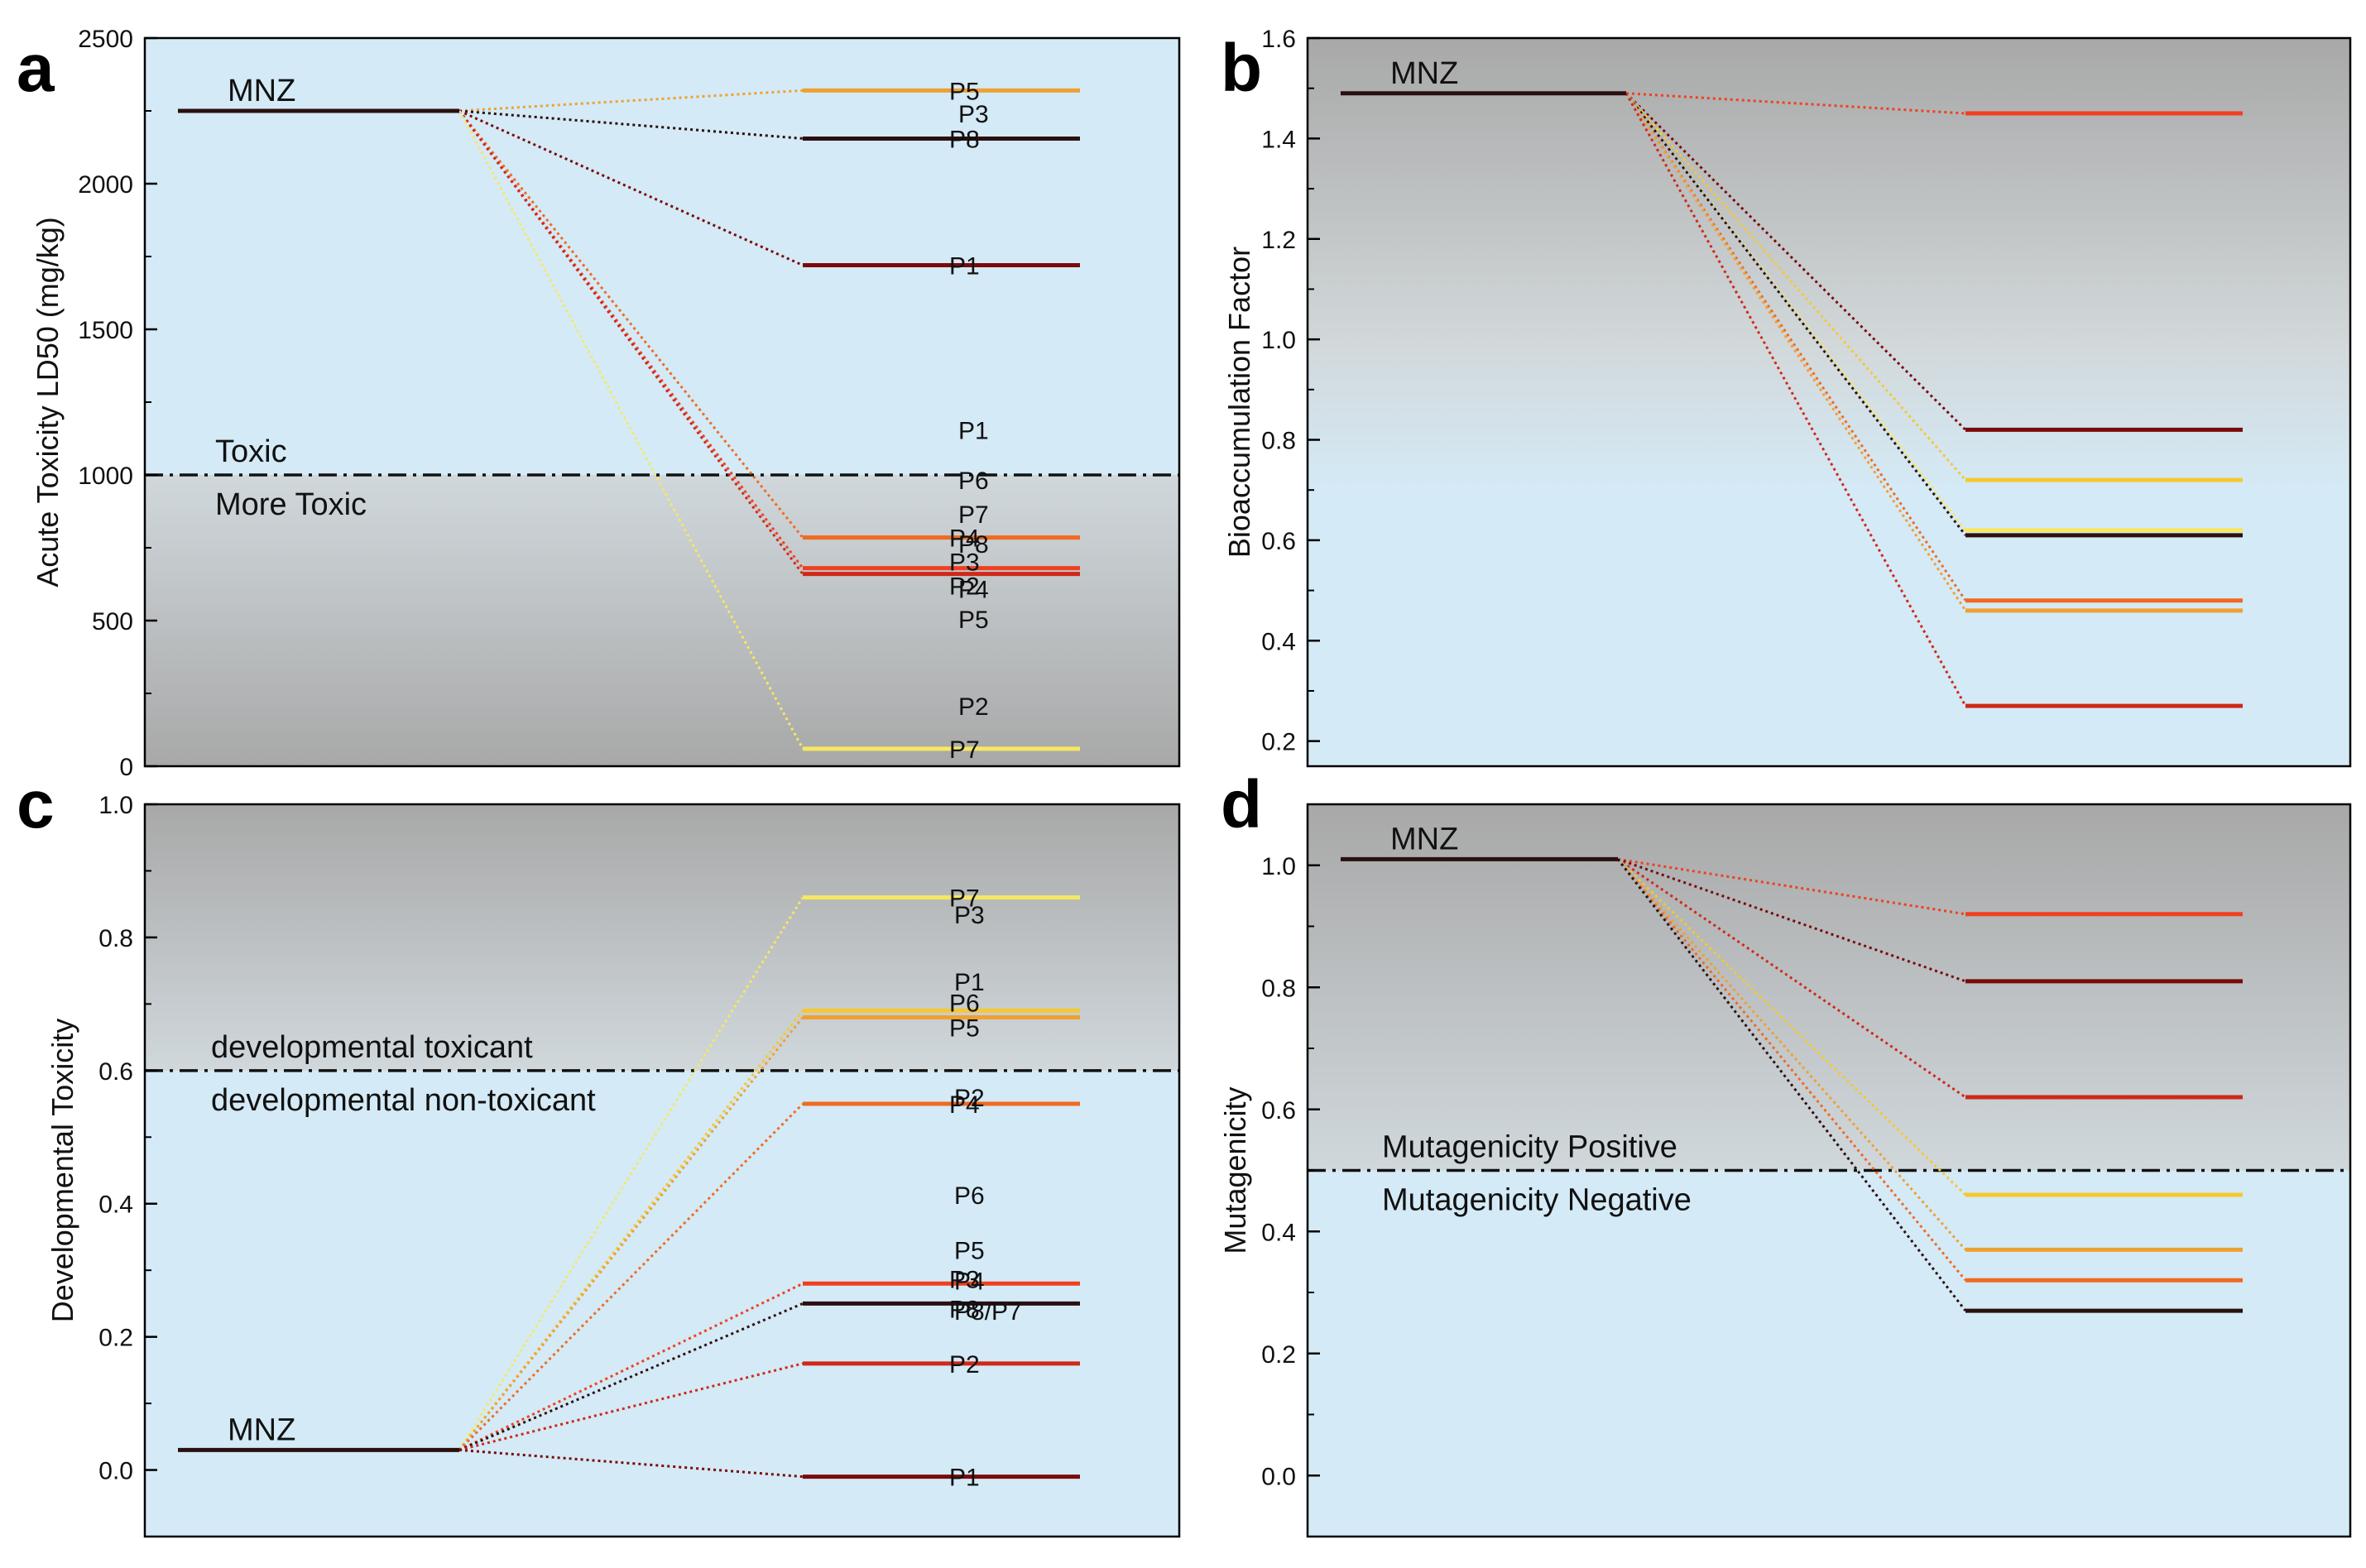 This screenshot has height=1568, width=2366. Describe the element at coordinates (1241, 805) in the screenshot. I see `panel-letter: d` at that location.